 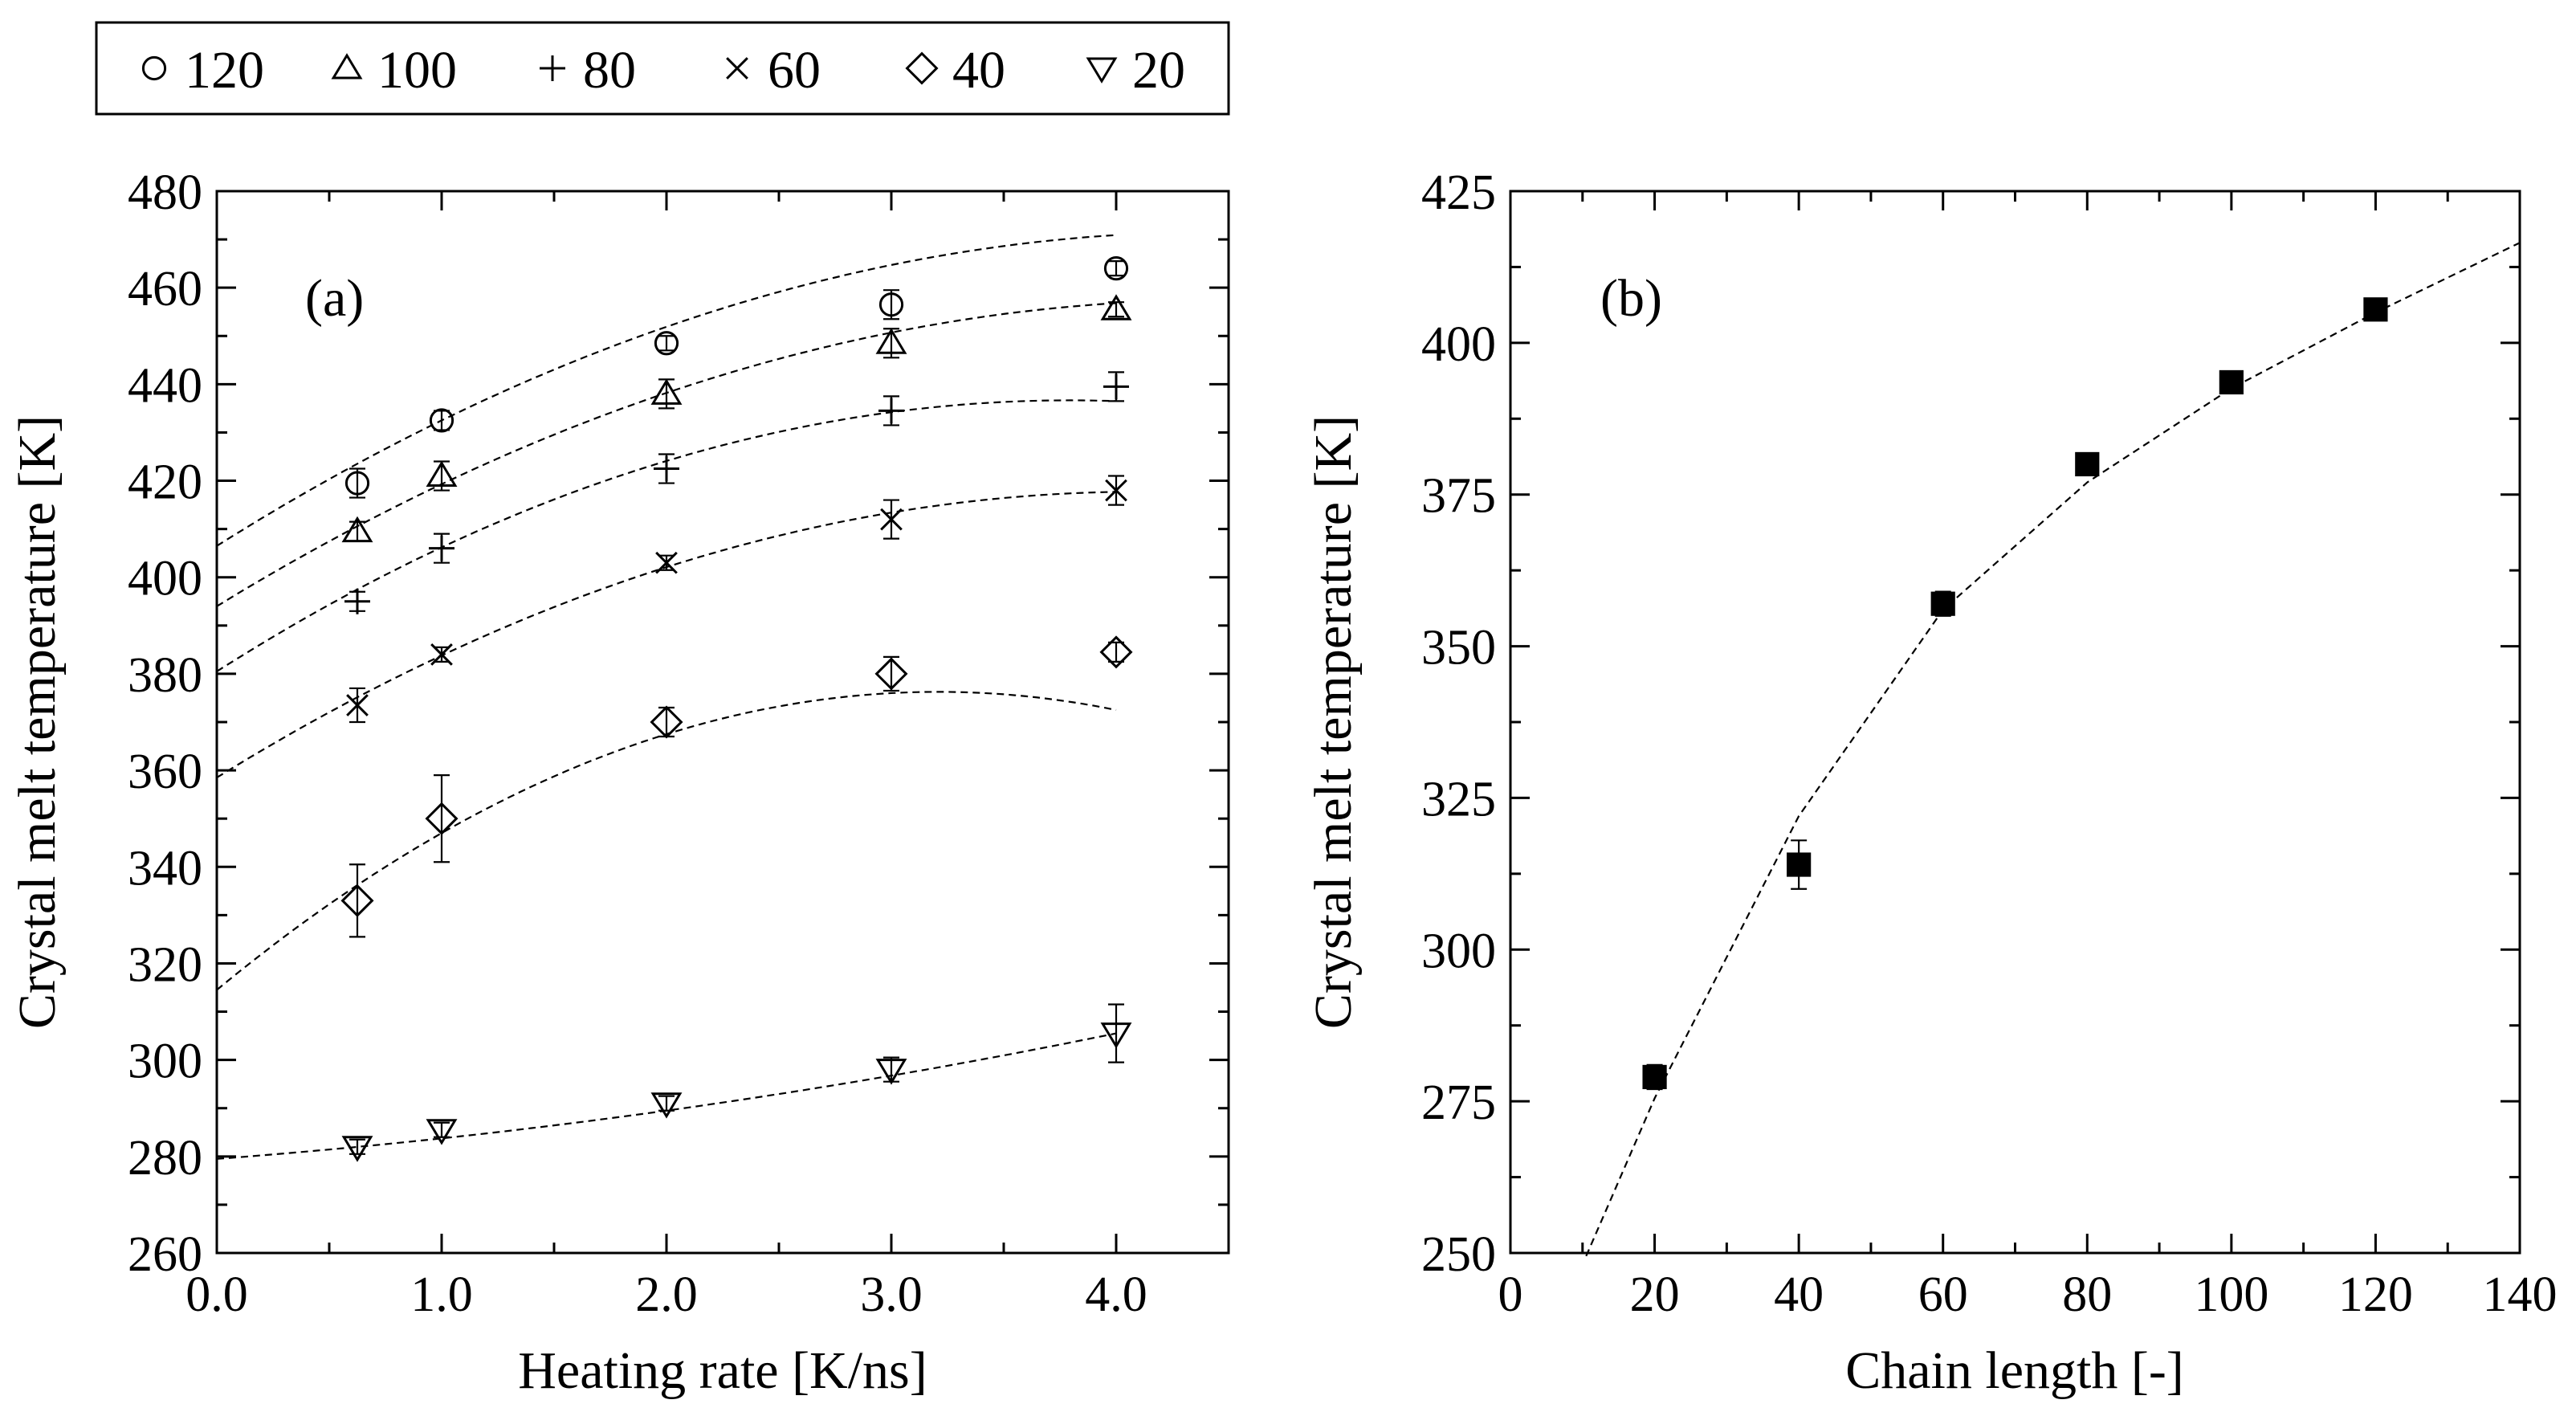 What do you see at coordinates (2087, 1295) in the screenshot?
I see `panel-b-xtick-label: 80` at bounding box center [2087, 1295].